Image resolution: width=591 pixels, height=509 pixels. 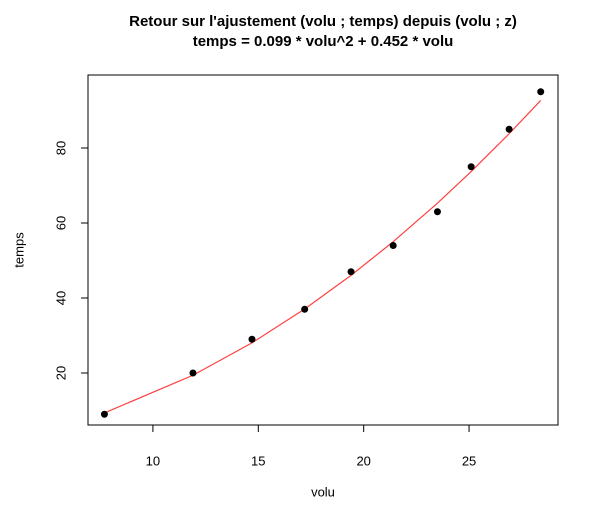 I want to click on x-axis-label: volu, so click(x=323, y=491).